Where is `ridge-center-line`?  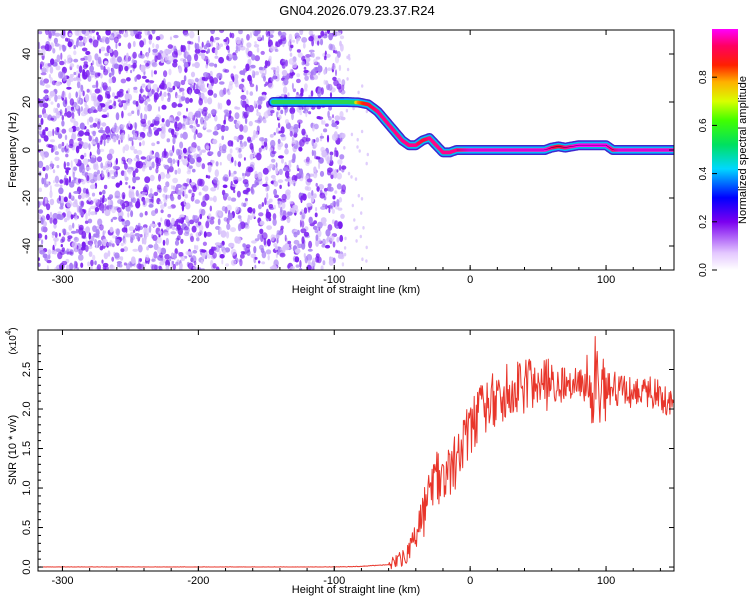 ridge-center-line is located at coordinates (565, 147).